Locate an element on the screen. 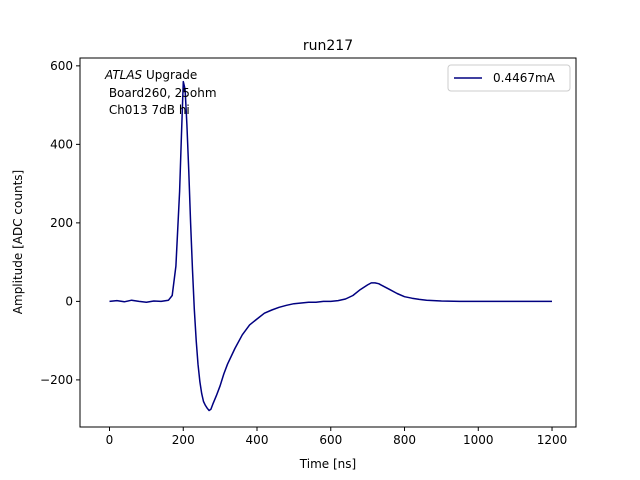 Image resolution: width=640 pixels, height=480 pixels. legend-box is located at coordinates (509, 78).